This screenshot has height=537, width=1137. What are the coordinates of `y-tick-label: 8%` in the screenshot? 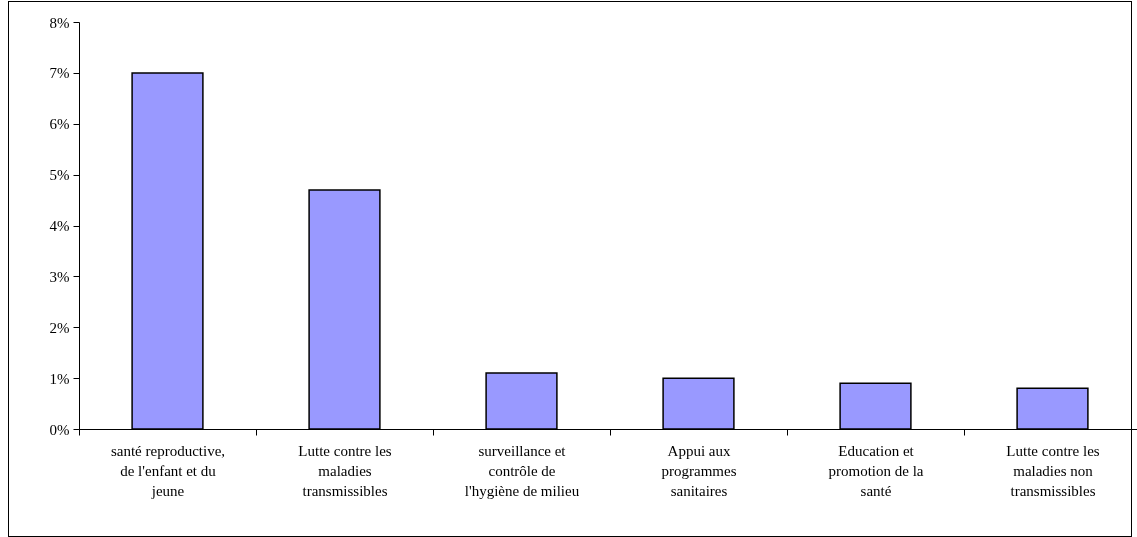 It's located at (59, 22).